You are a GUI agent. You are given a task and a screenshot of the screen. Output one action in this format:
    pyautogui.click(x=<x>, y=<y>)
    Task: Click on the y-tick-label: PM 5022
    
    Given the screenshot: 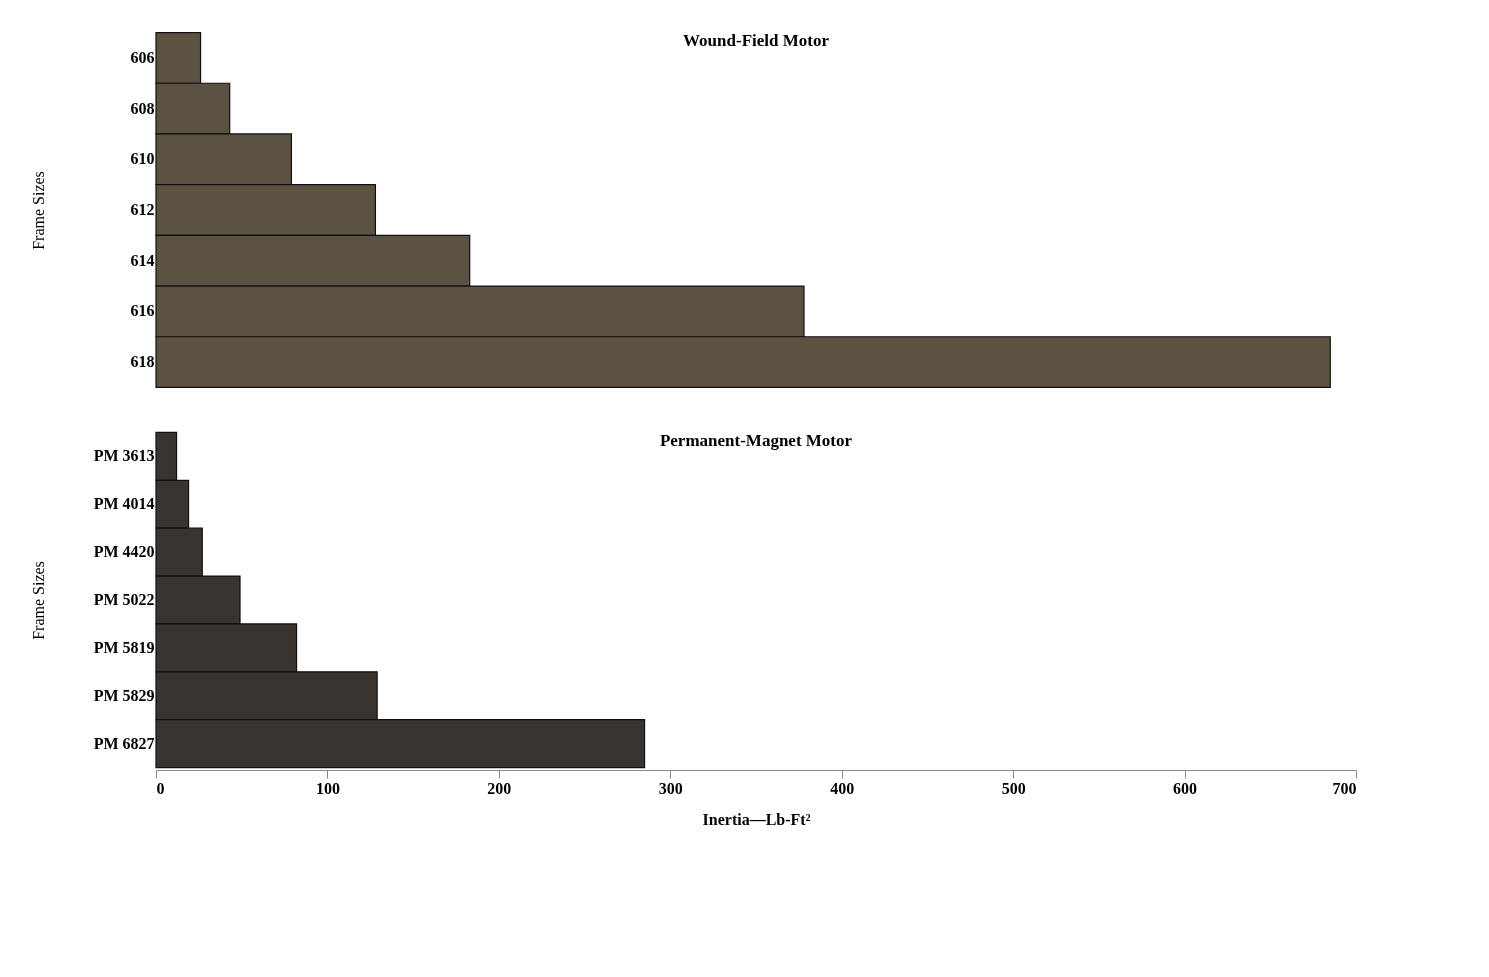 What is the action you would take?
    pyautogui.click(x=124, y=599)
    